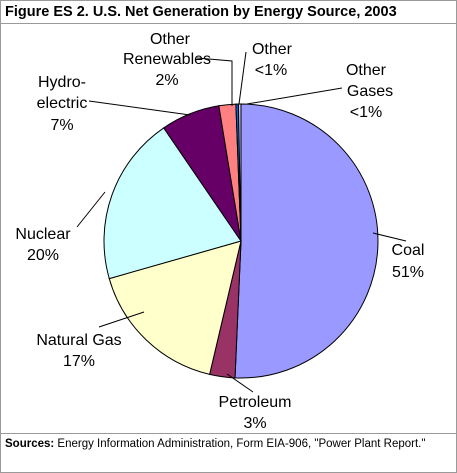  What do you see at coordinates (294, 96) in the screenshot?
I see `leader-line-other-gases` at bounding box center [294, 96].